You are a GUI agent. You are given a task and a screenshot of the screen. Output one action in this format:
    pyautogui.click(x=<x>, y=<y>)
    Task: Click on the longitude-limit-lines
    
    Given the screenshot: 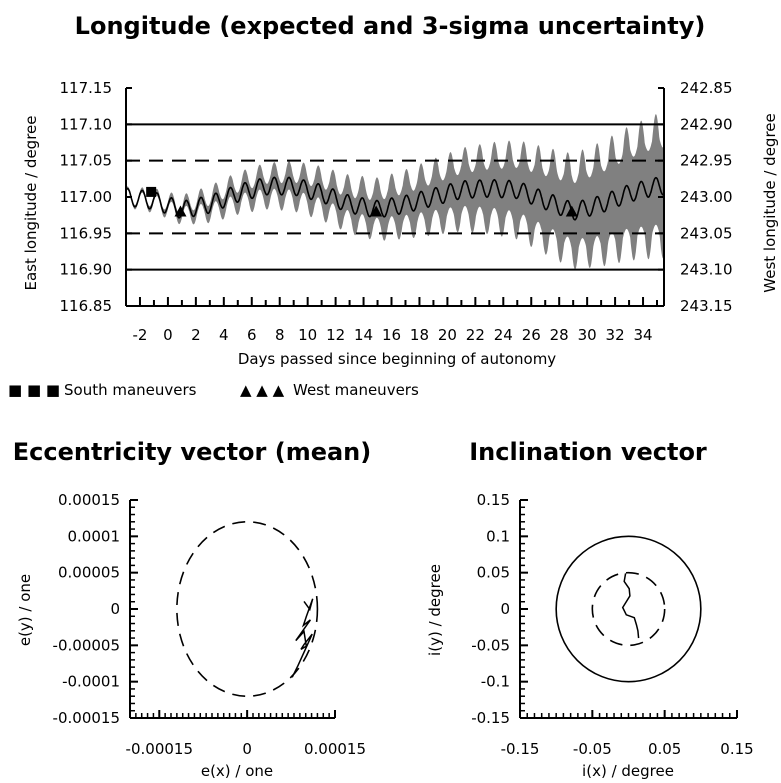 What is the action you would take?
    pyautogui.click(x=395, y=197)
    